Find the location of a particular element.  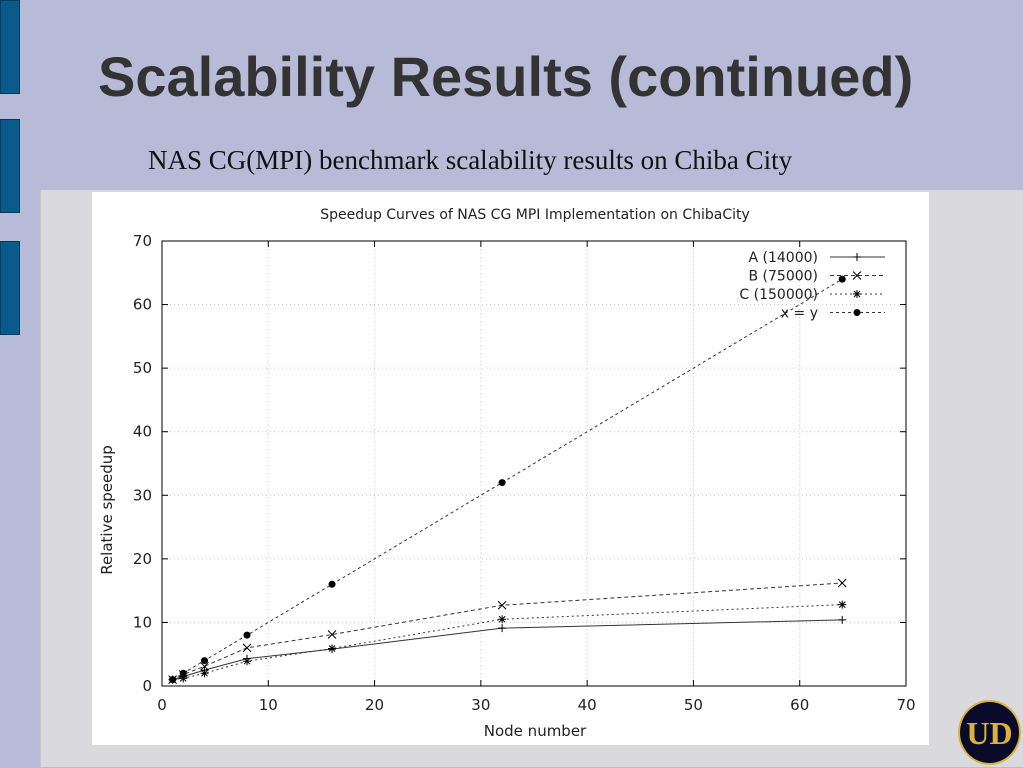

x-axis-label: Node number is located at coordinates (535, 731).